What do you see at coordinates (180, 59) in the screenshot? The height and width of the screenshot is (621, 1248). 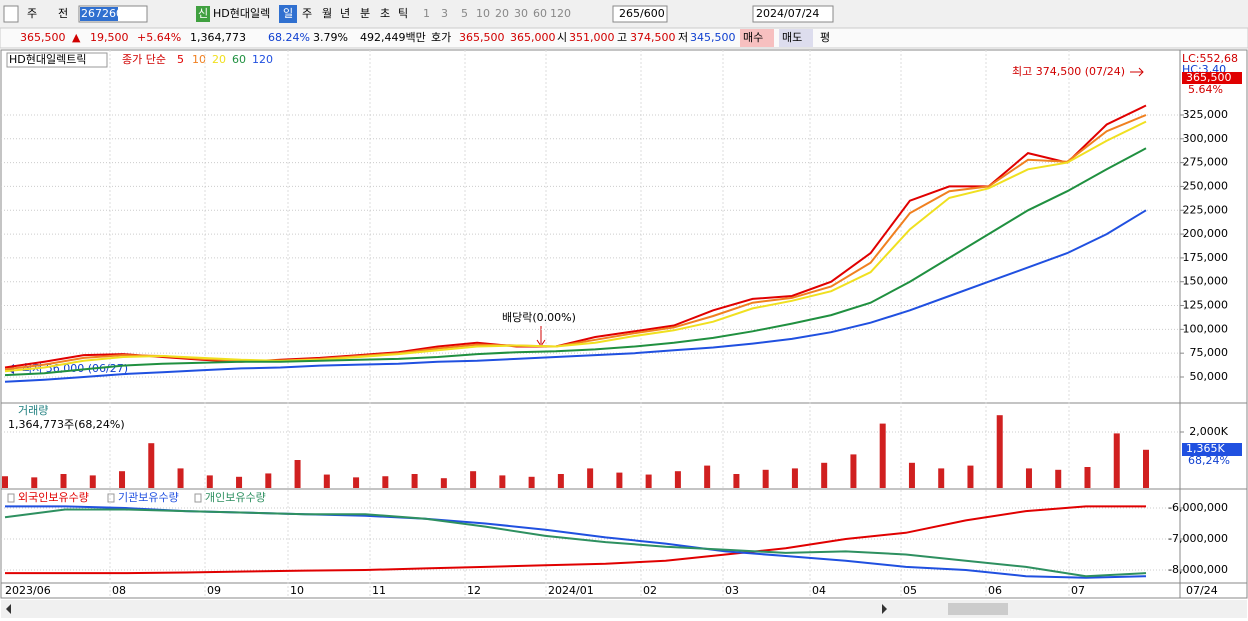 I see `legend-entry: 5` at bounding box center [180, 59].